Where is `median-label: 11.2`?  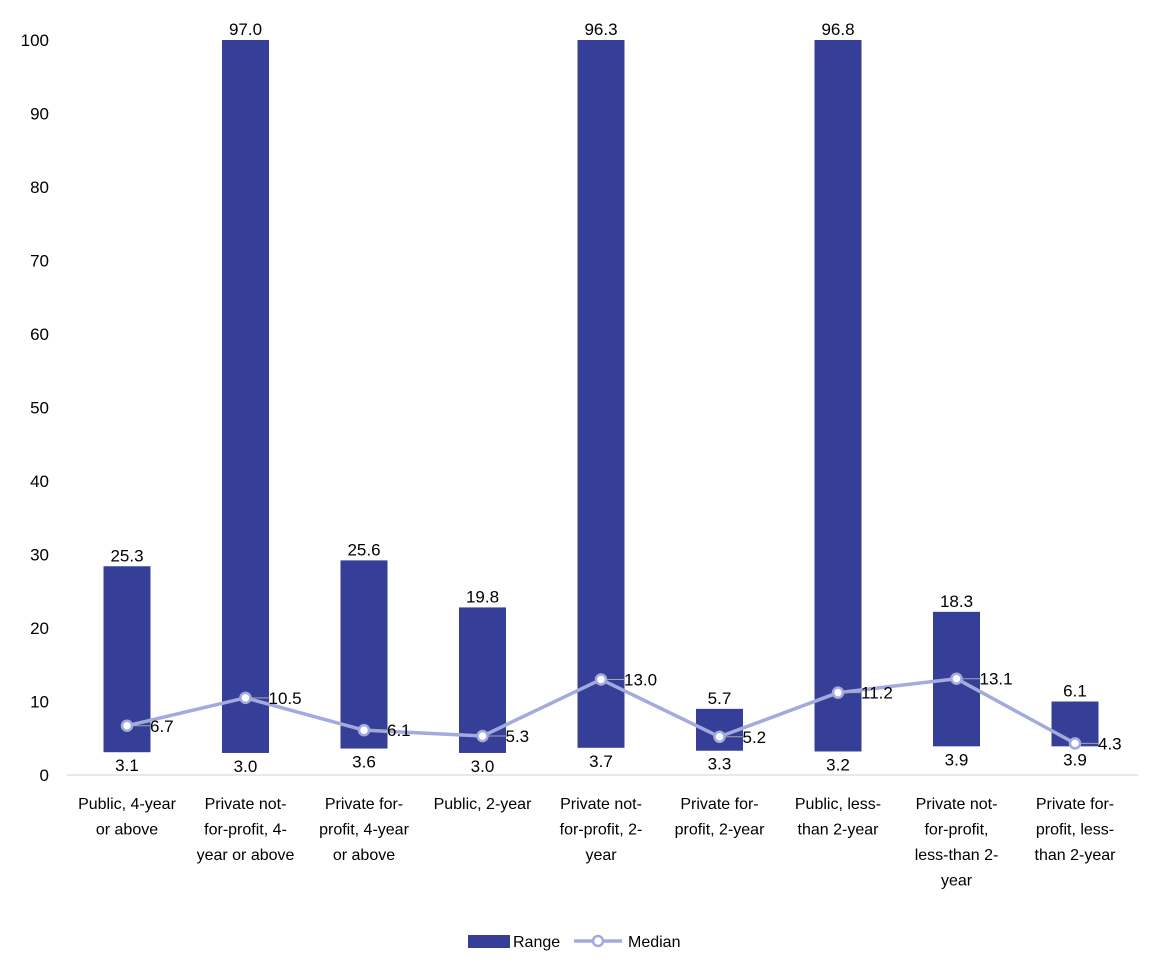
median-label: 11.2 is located at coordinates (877, 693).